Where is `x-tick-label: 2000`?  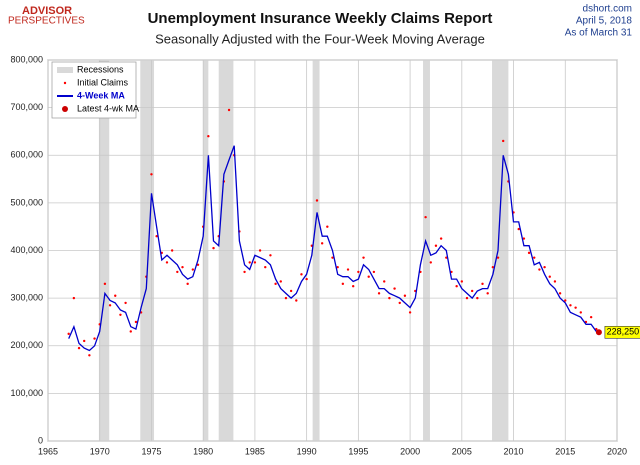
x-tick-label: 2000 is located at coordinates (410, 451).